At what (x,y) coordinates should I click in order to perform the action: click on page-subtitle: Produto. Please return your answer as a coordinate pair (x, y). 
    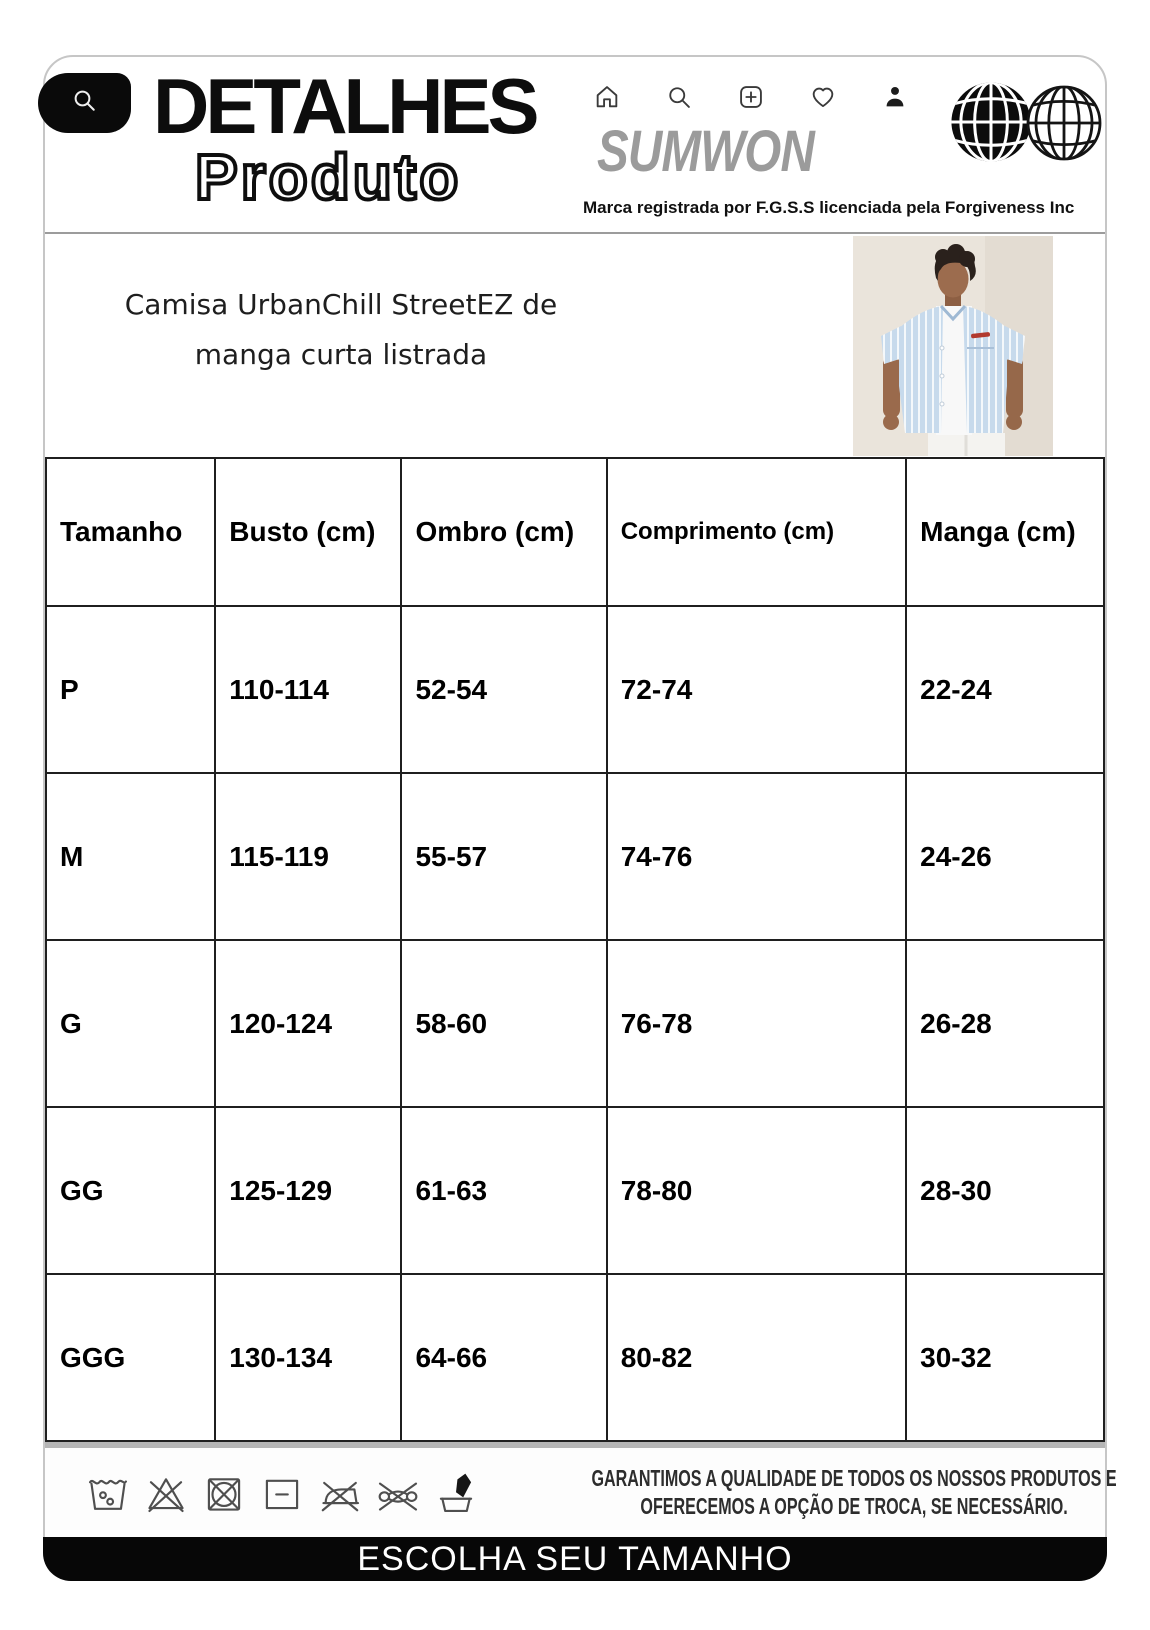
    Looking at the image, I should click on (327, 177).